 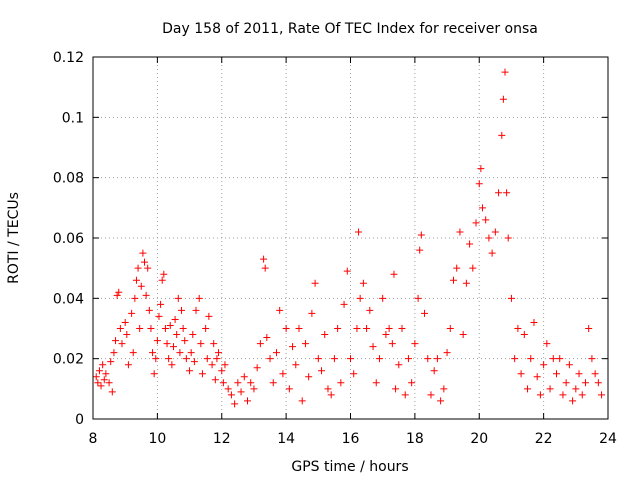 I want to click on y-tick-label: 0.04, so click(x=68, y=299).